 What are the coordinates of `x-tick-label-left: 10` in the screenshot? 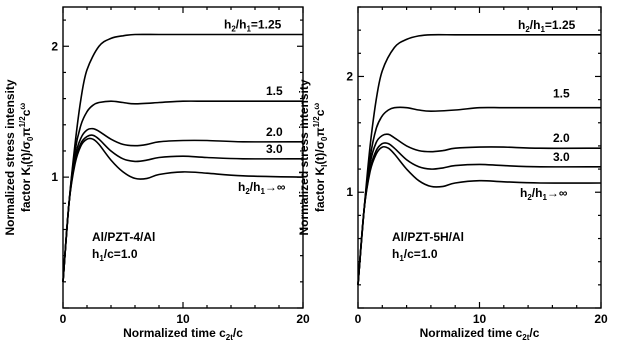 It's located at (183, 319).